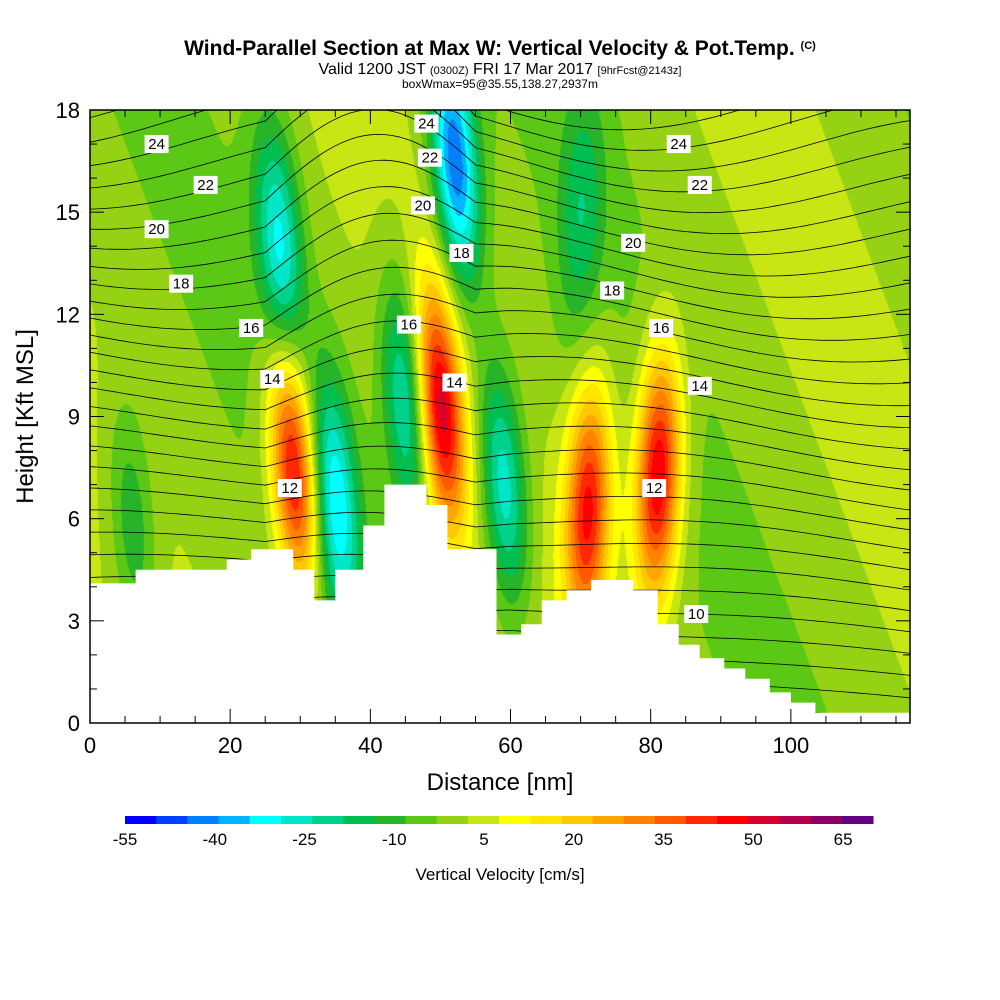  What do you see at coordinates (500, 84) in the screenshot?
I see `box-info: boxWmax=95@35.55,138.27,2937m` at bounding box center [500, 84].